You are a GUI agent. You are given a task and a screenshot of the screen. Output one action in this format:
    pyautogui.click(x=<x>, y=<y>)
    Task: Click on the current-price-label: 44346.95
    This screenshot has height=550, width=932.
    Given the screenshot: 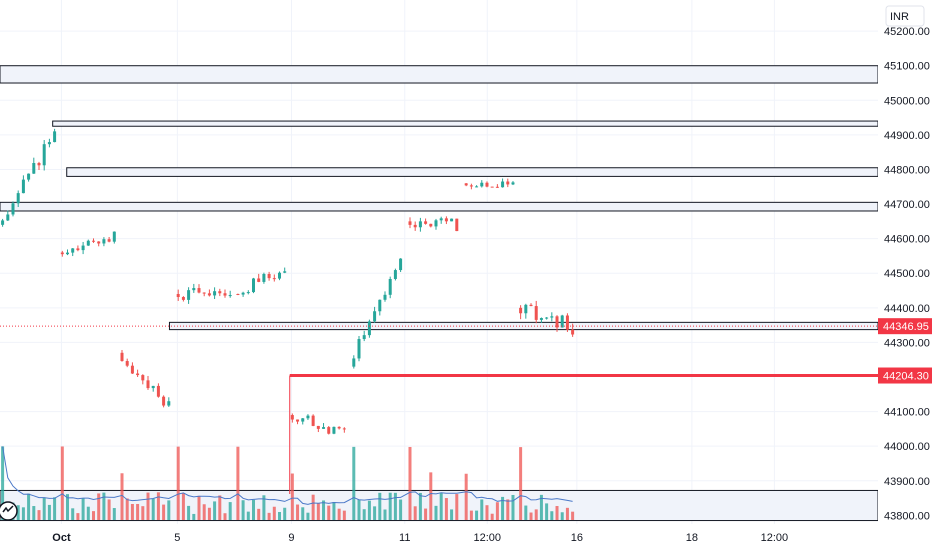 What is the action you would take?
    pyautogui.click(x=905, y=326)
    